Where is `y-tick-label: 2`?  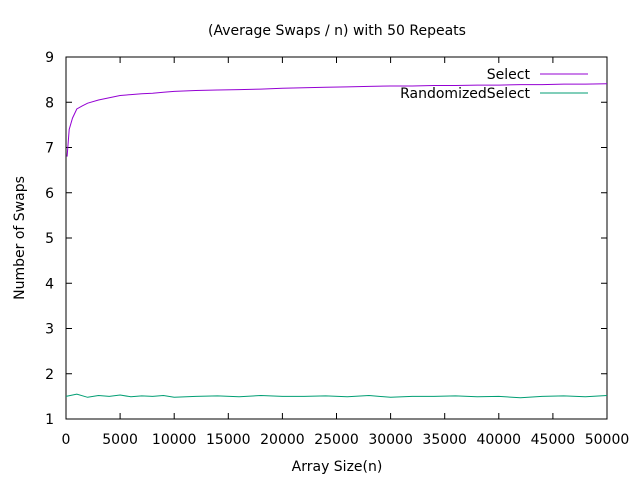 y-tick-label: 2 is located at coordinates (49, 375).